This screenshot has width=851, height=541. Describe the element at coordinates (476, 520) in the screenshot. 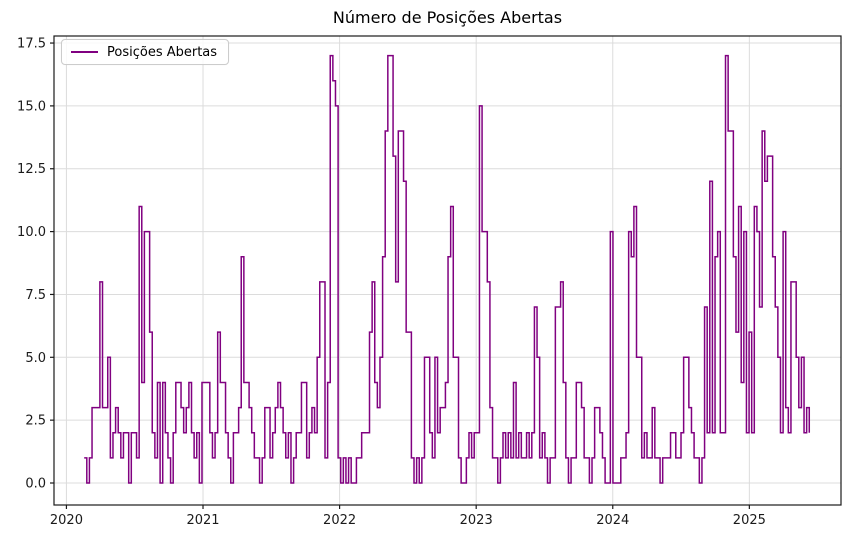

I see `x-tick-label: 2023` at that location.